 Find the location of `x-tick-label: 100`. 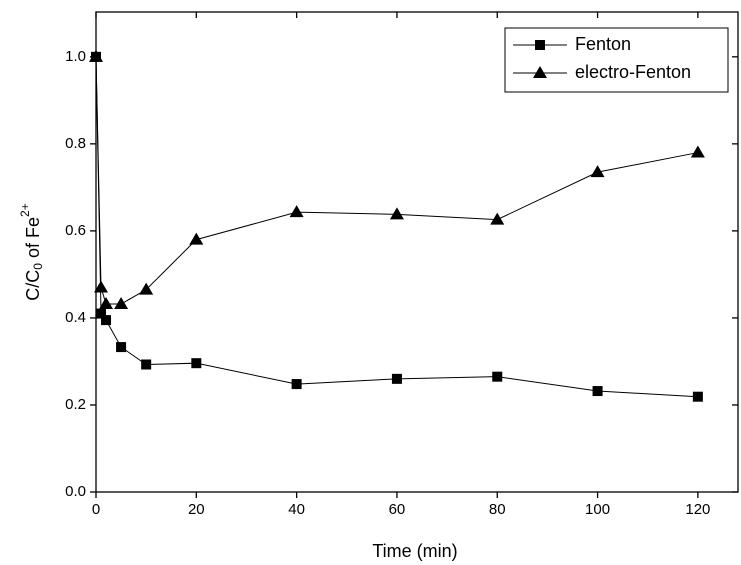

x-tick-label: 100 is located at coordinates (597, 509).